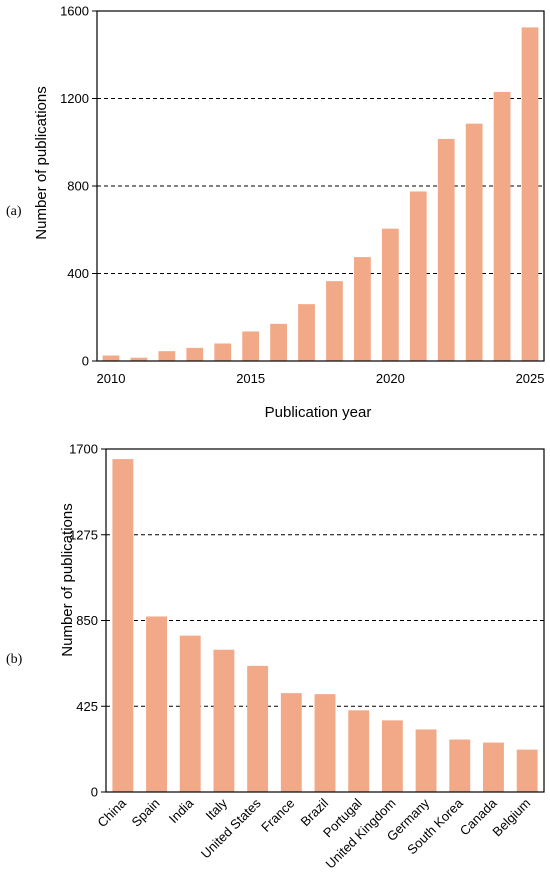 This screenshot has height=885, width=550. What do you see at coordinates (181, 810) in the screenshot?
I see `chart-b-category-label: India` at bounding box center [181, 810].